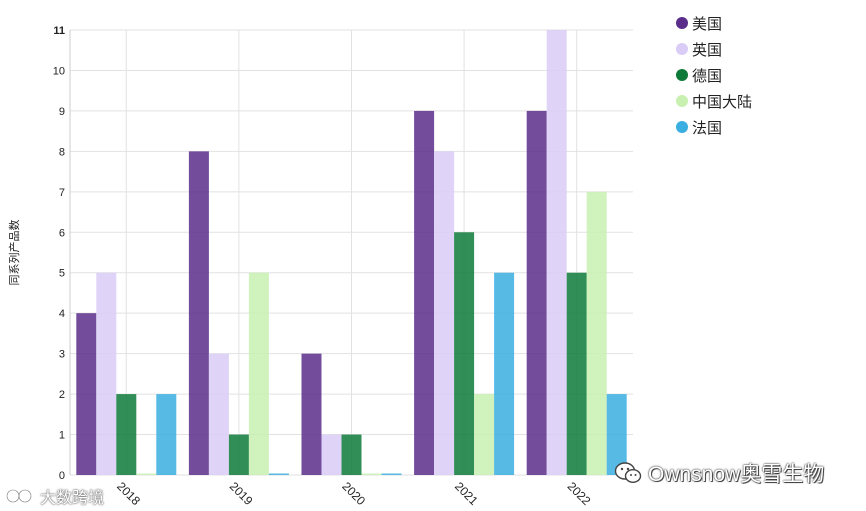 The width and height of the screenshot is (866, 511). Describe the element at coordinates (59, 253) in the screenshot. I see `y-tick-labels: 0 1 2 3 4 5 6 7 8 9 10 11` at that location.